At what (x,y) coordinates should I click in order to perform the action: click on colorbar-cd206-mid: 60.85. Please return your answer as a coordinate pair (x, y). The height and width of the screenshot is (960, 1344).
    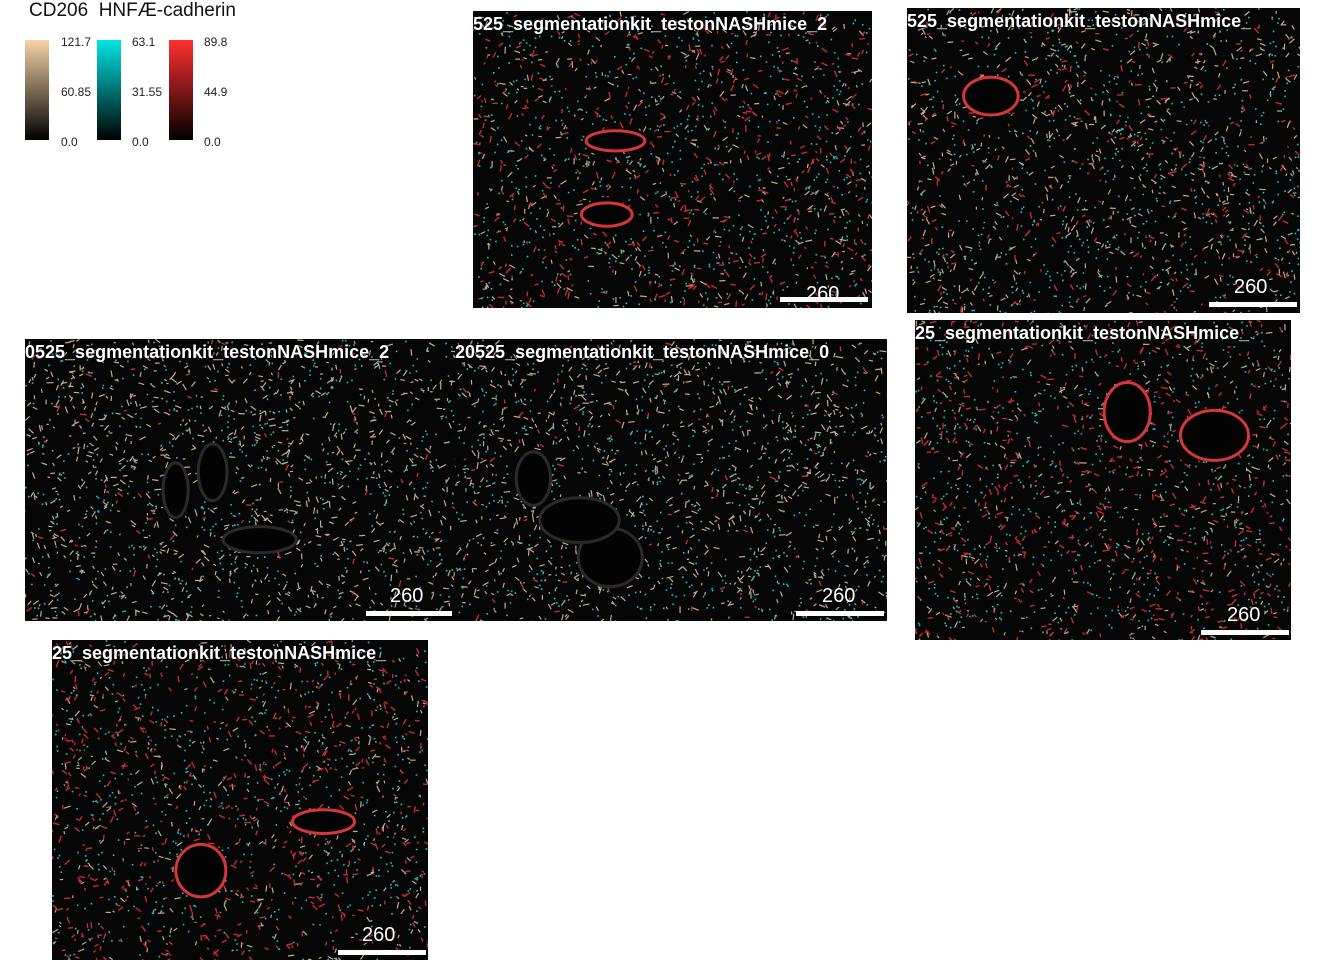
    Looking at the image, I should click on (76, 92).